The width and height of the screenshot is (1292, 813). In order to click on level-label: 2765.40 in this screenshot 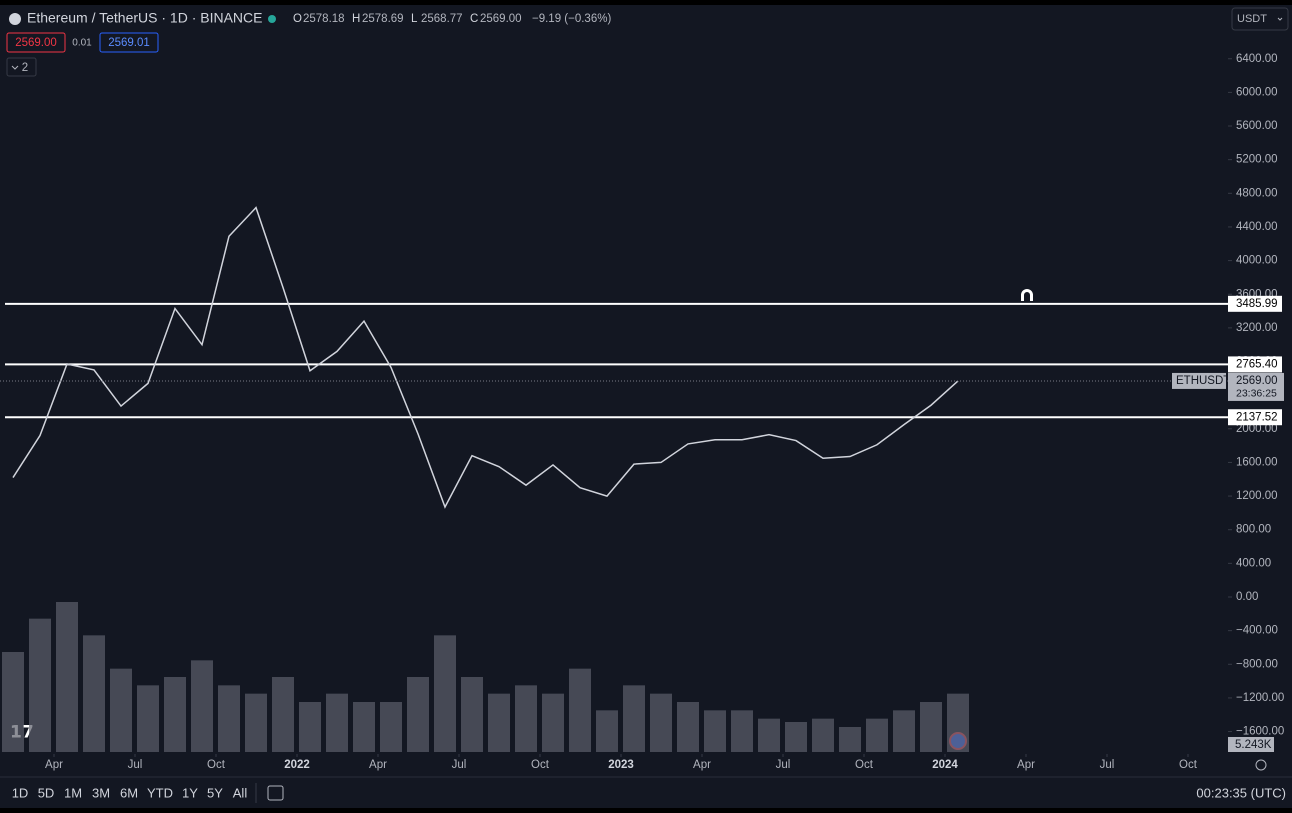, I will do `click(1257, 364)`.